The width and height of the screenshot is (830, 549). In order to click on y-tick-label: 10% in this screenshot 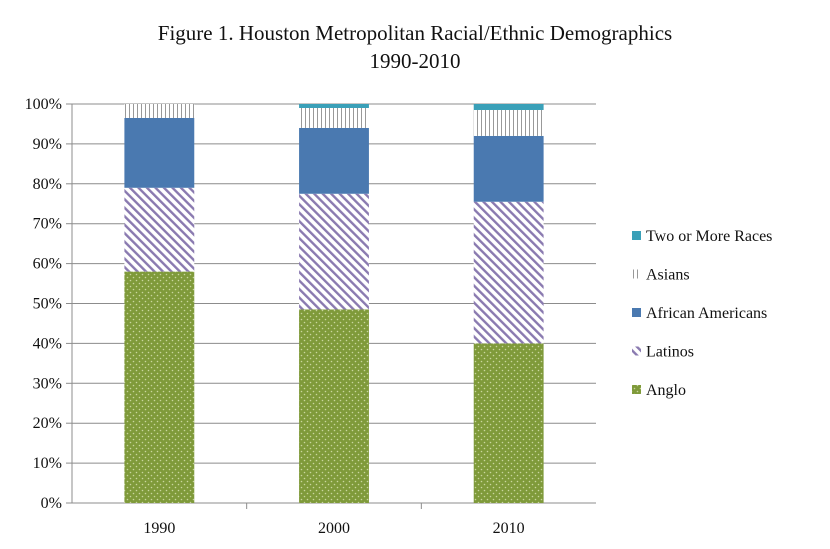, I will do `click(47, 463)`.